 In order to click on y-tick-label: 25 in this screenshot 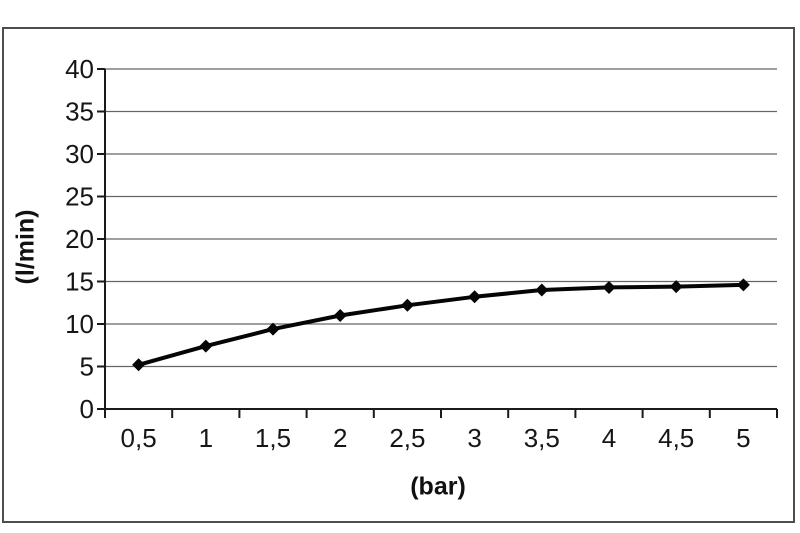, I will do `click(79, 197)`.